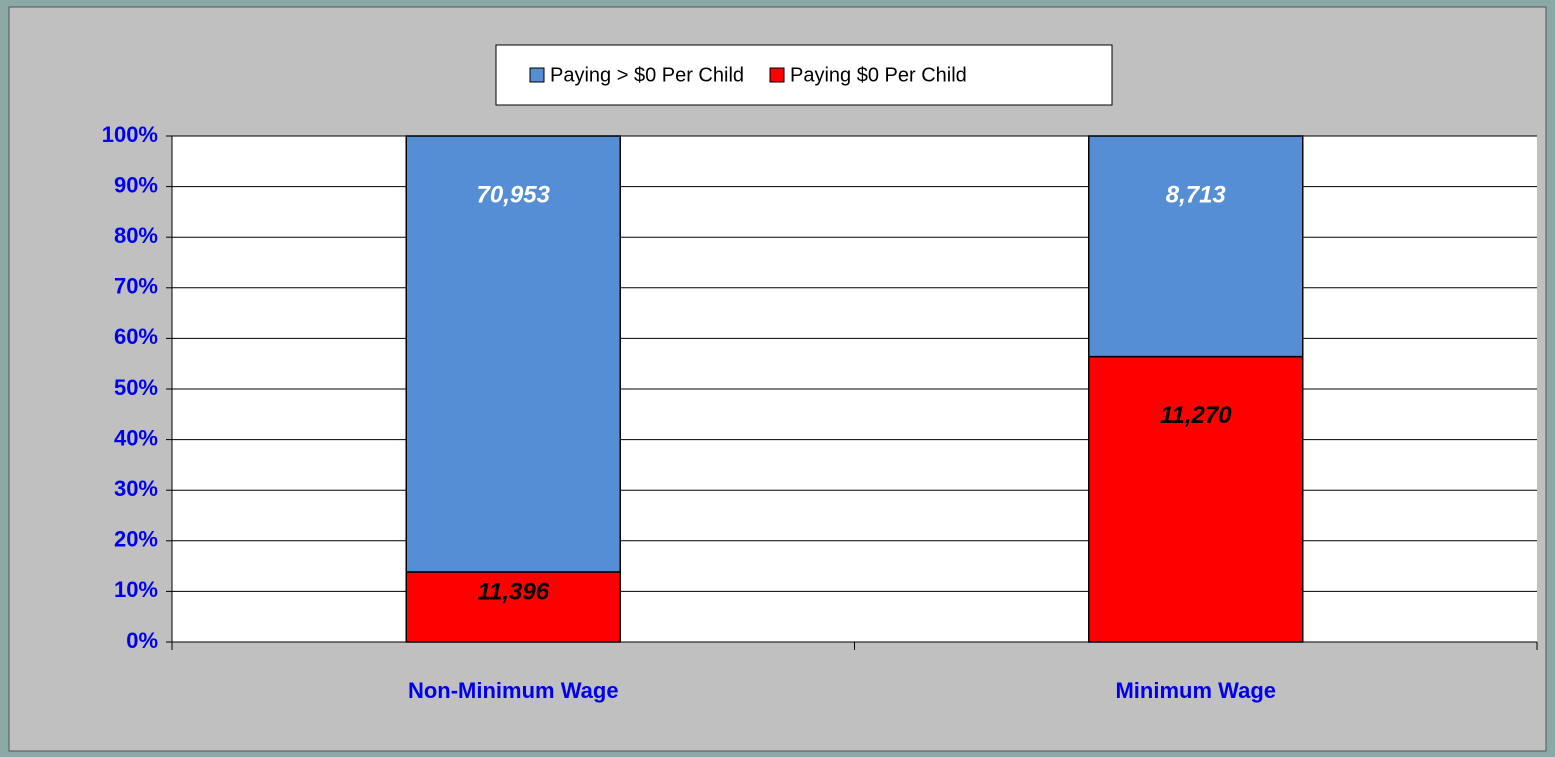 The width and height of the screenshot is (1555, 757). I want to click on data-label: 11,270, so click(1196, 415).